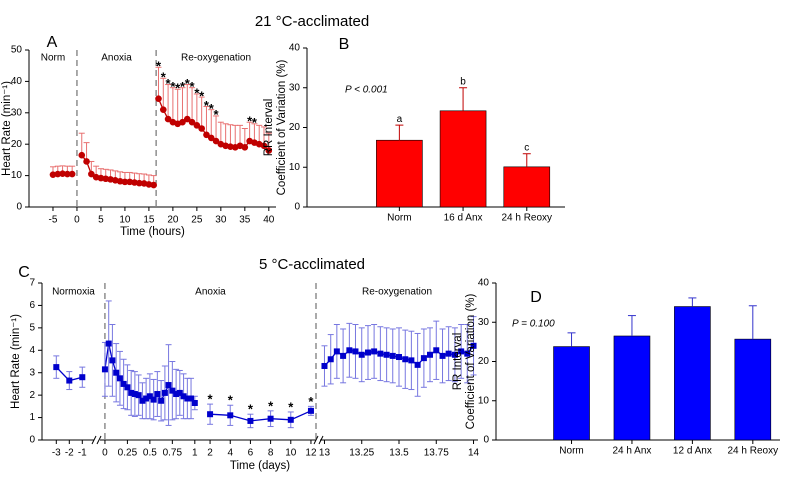 This screenshot has width=787, height=482. What do you see at coordinates (32, 417) in the screenshot?
I see `y-tick-label: 1` at bounding box center [32, 417].